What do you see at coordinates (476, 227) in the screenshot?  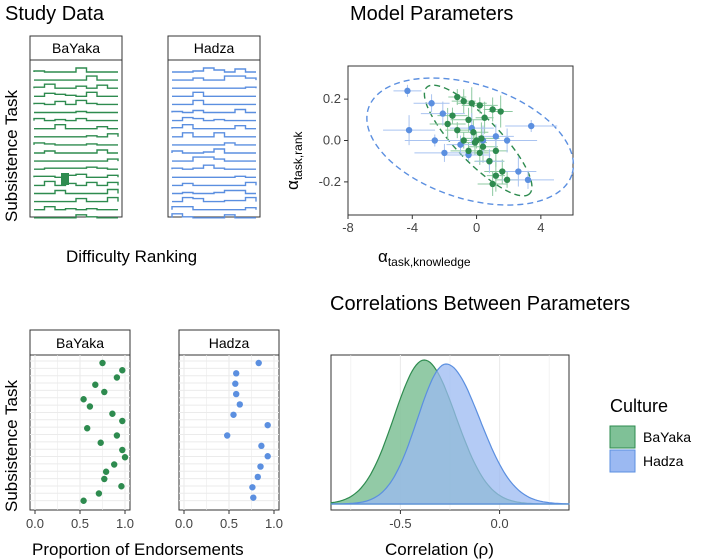 I see `x-tick-label: 0` at bounding box center [476, 227].